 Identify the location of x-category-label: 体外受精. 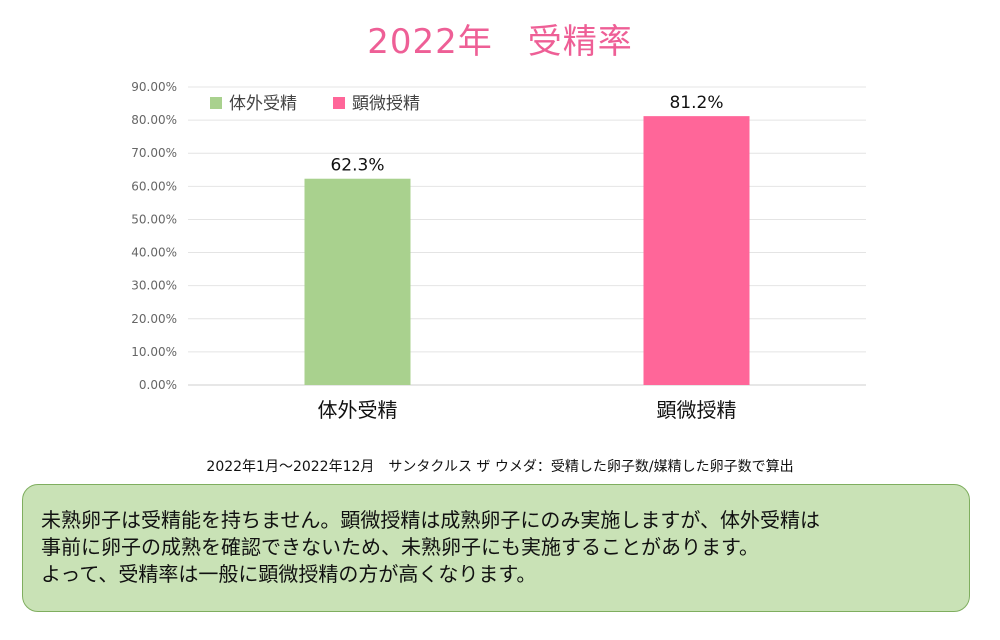
(358, 410).